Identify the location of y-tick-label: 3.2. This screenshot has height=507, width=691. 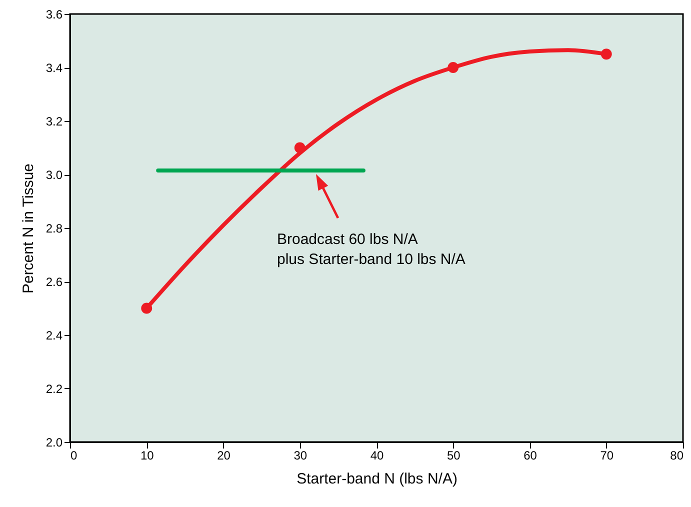
(54, 121).